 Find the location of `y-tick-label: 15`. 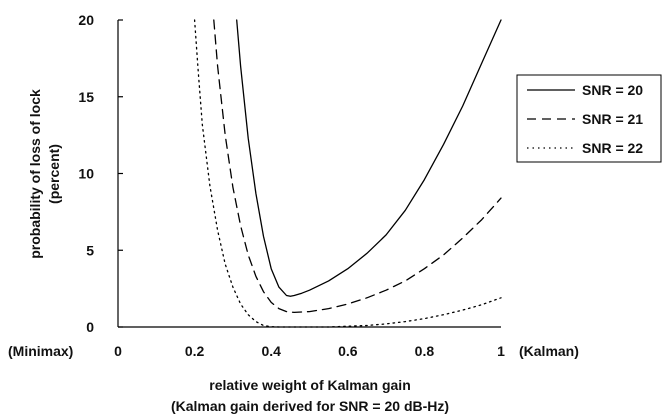

y-tick-label: 15 is located at coordinates (86, 97).